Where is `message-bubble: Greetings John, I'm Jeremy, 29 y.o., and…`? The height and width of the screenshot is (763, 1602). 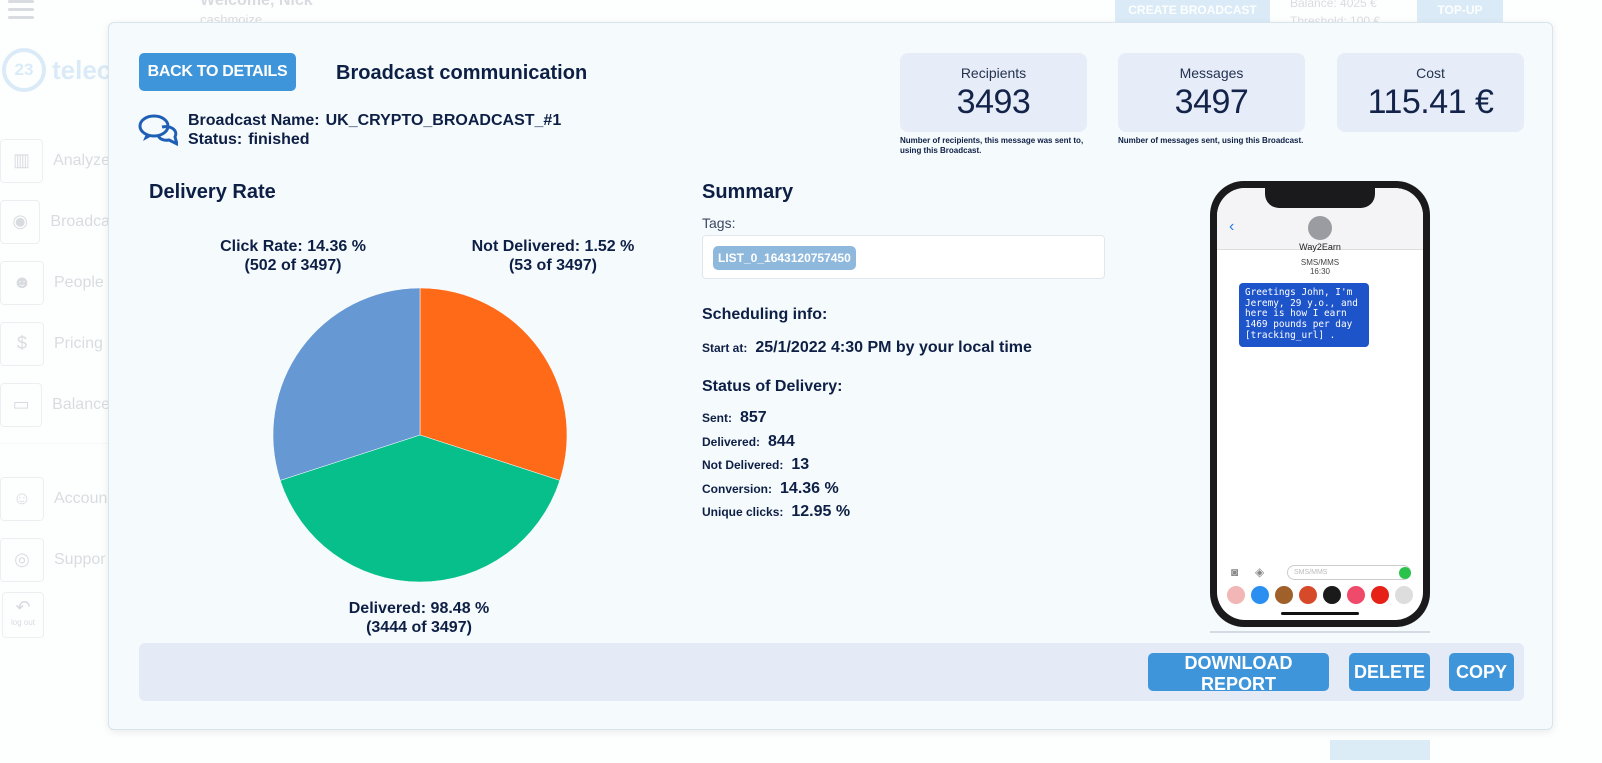 message-bubble: Greetings John, I'm Jeremy, 29 y.o., and… is located at coordinates (1304, 315).